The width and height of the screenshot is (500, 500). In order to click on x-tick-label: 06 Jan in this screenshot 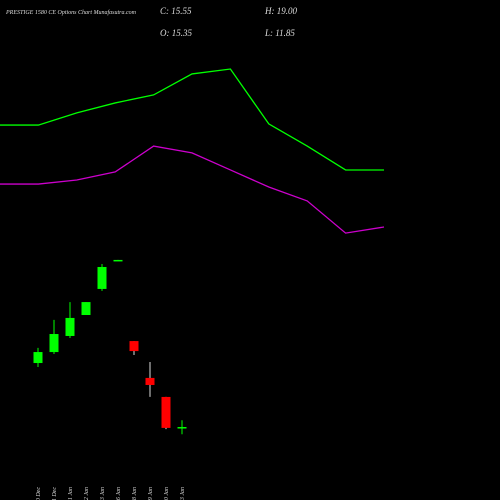, I will do `click(119, 493)`.